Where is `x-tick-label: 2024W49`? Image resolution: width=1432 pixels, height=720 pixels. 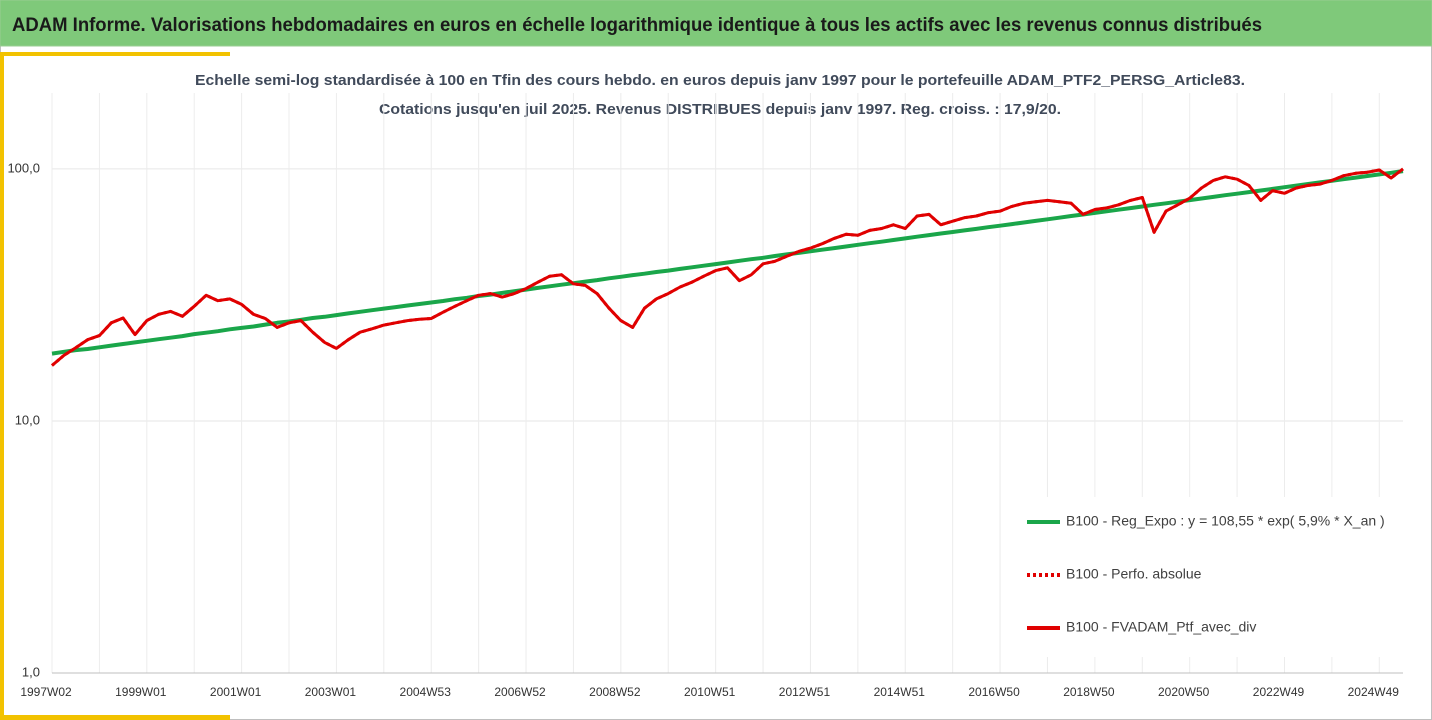
x-tick-label: 2024W49 is located at coordinates (1374, 692).